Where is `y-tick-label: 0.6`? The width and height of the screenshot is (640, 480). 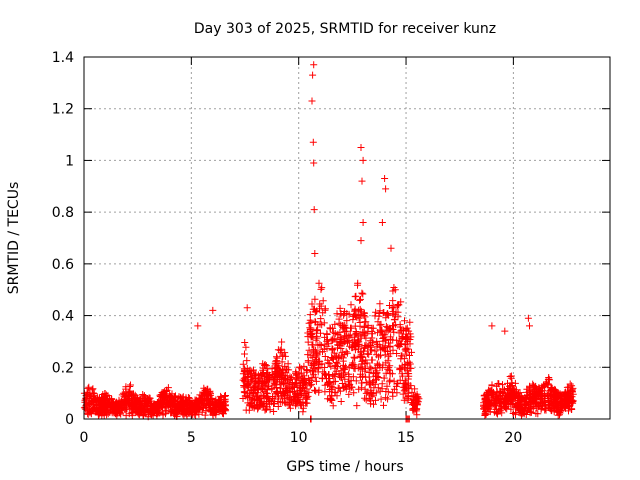
y-tick-label: 0.6 is located at coordinates (63, 265).